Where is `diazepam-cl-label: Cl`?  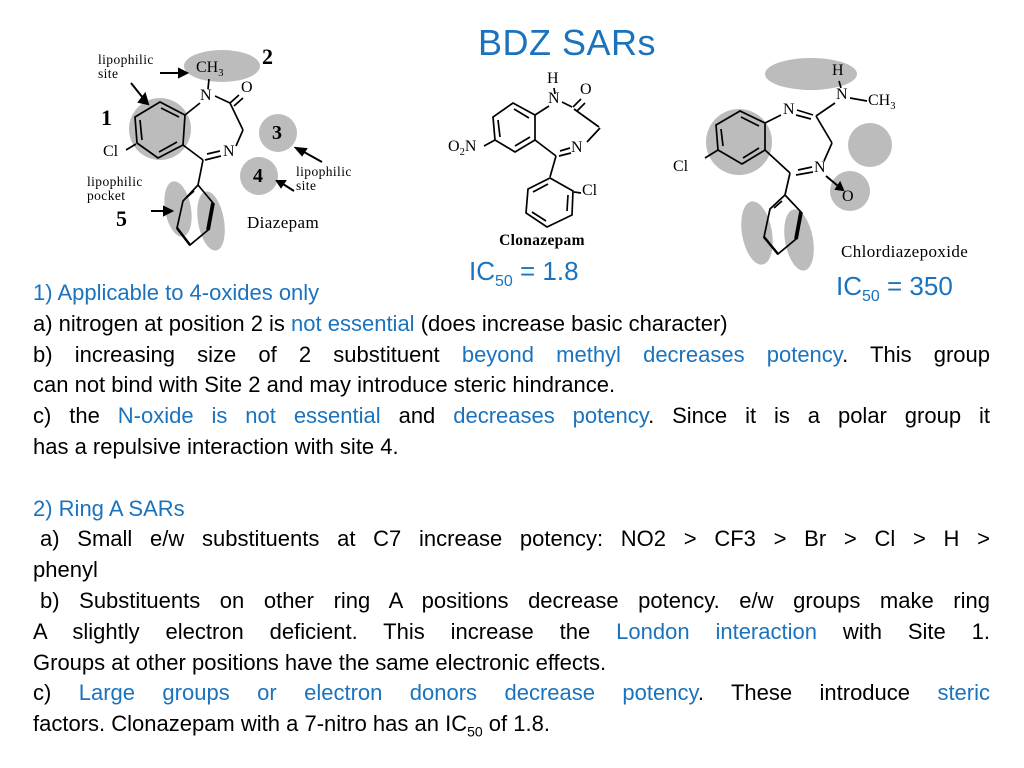
diazepam-cl-label: Cl is located at coordinates (111, 151).